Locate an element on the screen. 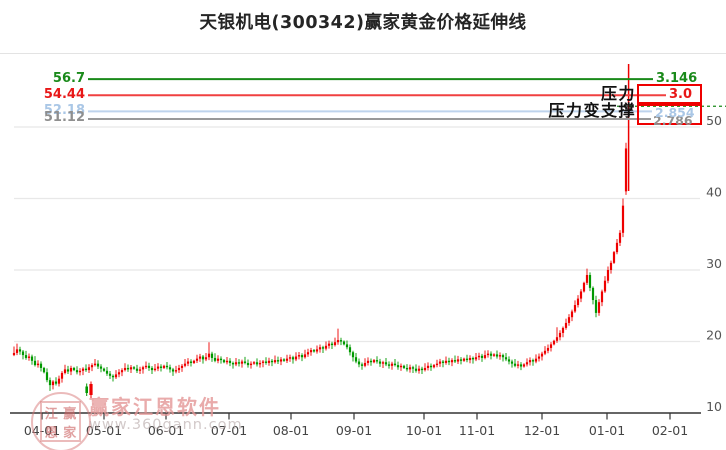 Image resolution: width=726 pixels, height=450 pixels. x-axis-tick-label: 09-01 is located at coordinates (354, 430).